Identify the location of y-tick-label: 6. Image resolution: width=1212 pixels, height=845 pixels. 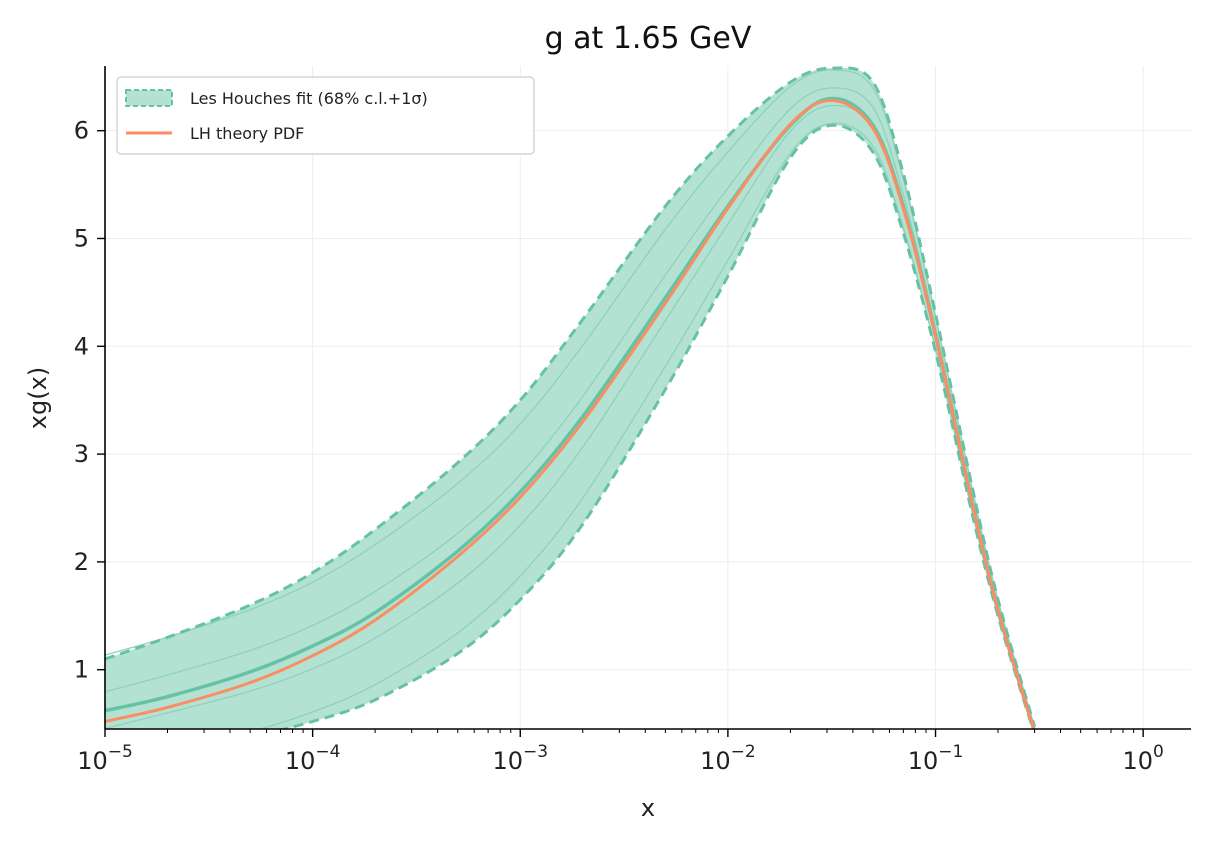
(81, 131).